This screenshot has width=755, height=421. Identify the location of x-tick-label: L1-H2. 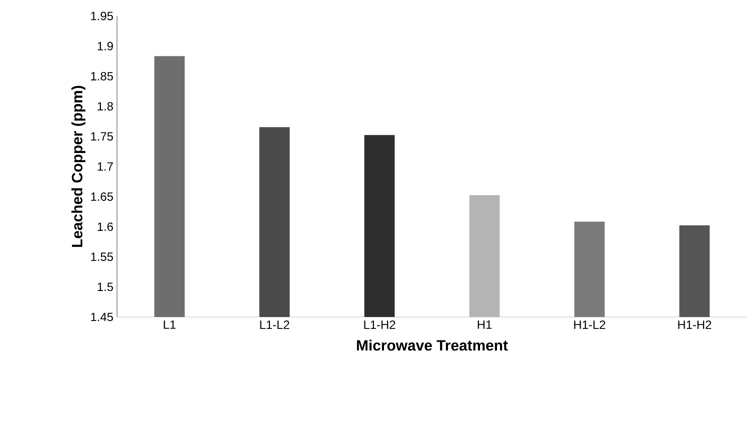
(380, 324).